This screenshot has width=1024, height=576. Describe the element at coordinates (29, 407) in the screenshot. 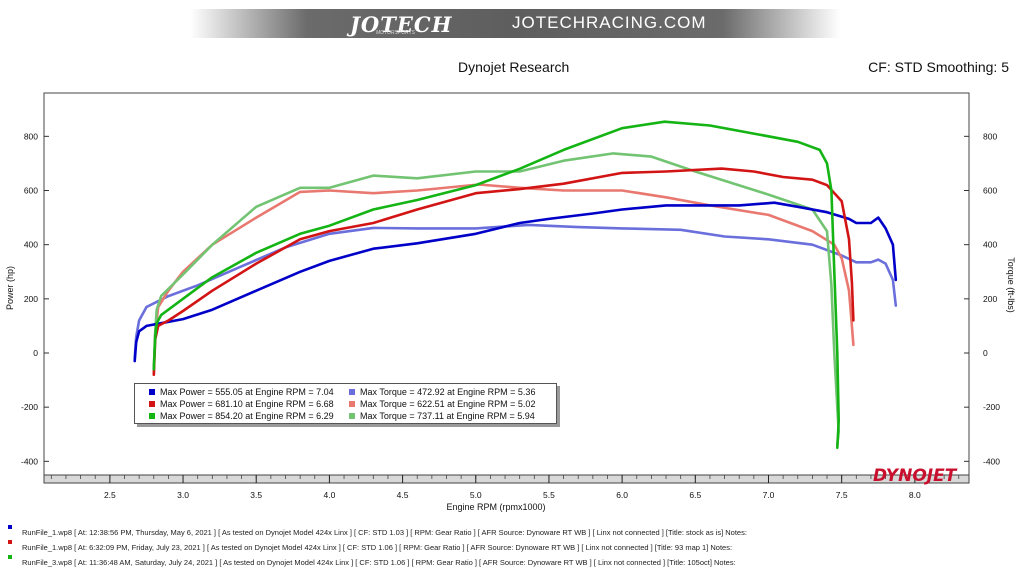

I see `y-tick-label-left: -200` at that location.